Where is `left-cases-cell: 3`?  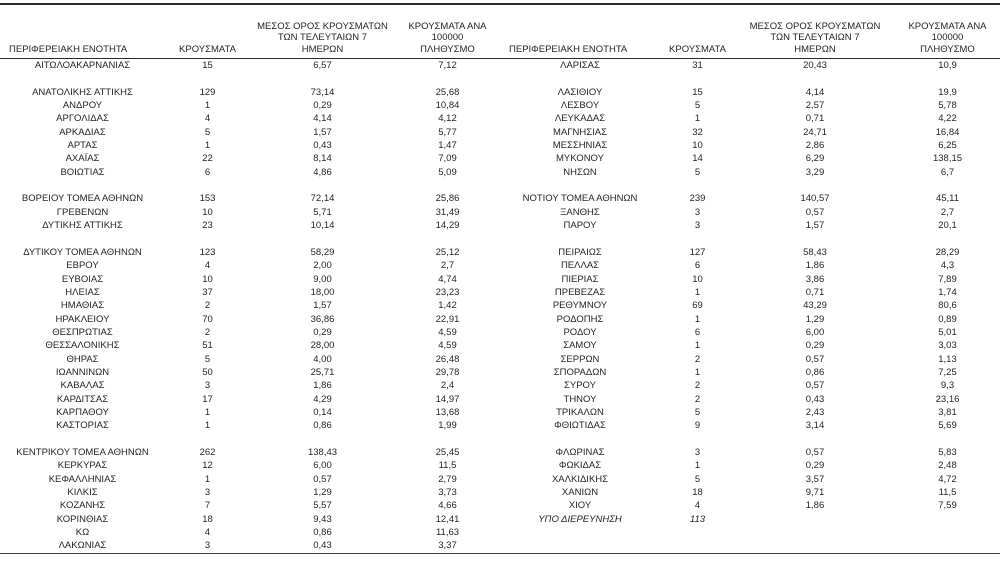 left-cases-cell: 3 is located at coordinates (207, 492).